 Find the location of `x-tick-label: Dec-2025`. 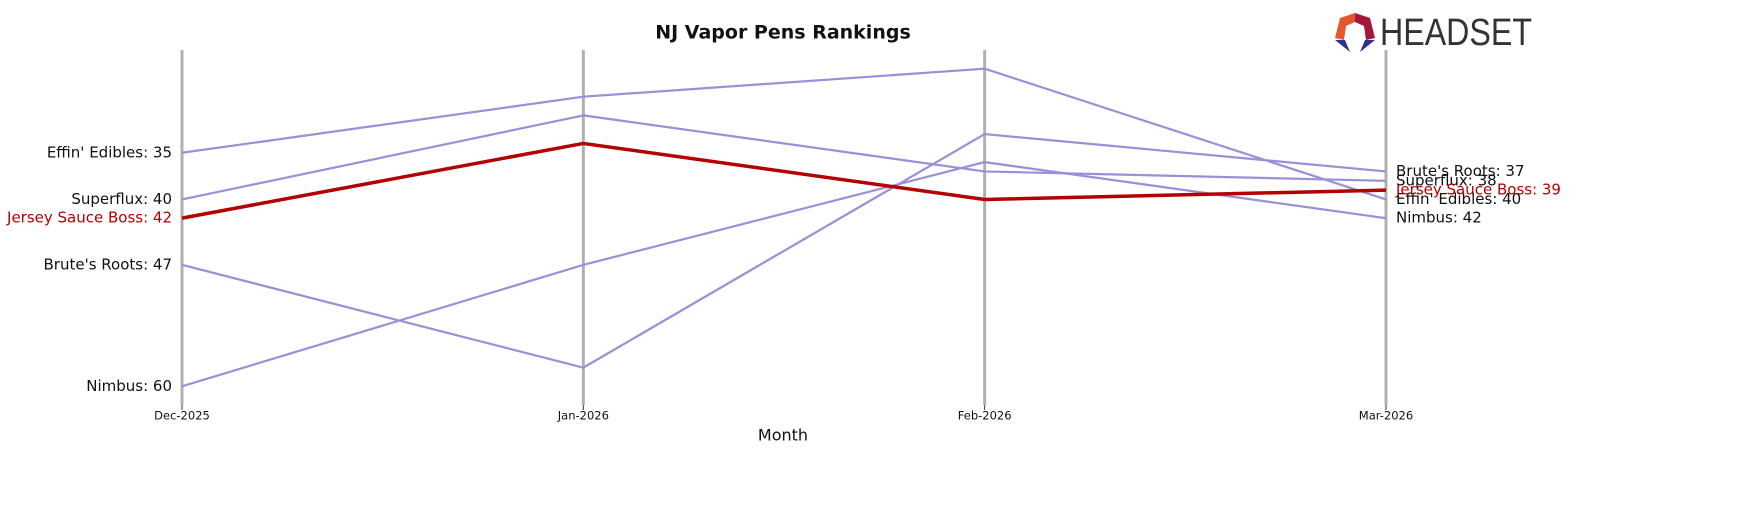

x-tick-label: Dec-2025 is located at coordinates (182, 416).